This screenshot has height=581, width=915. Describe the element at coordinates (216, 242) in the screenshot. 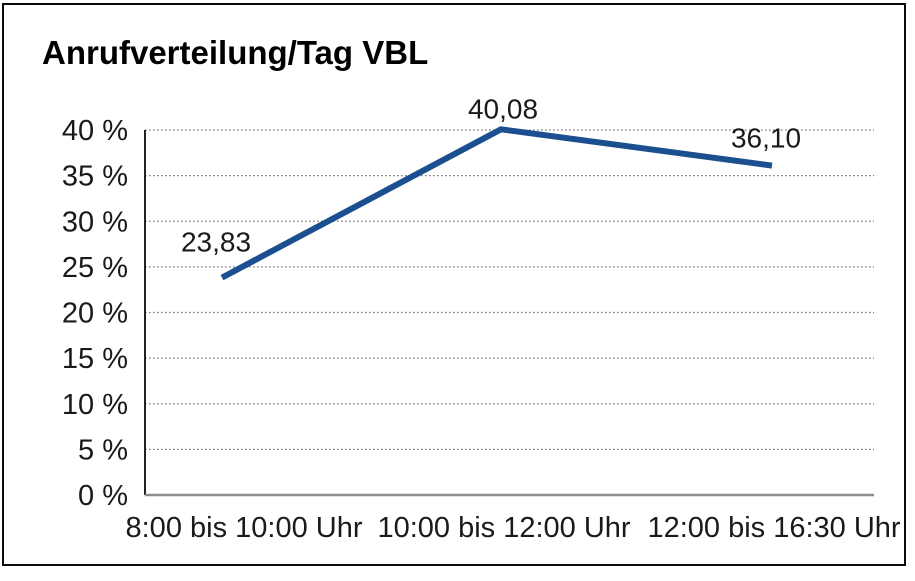

I see `data-point-label: 23,83` at that location.